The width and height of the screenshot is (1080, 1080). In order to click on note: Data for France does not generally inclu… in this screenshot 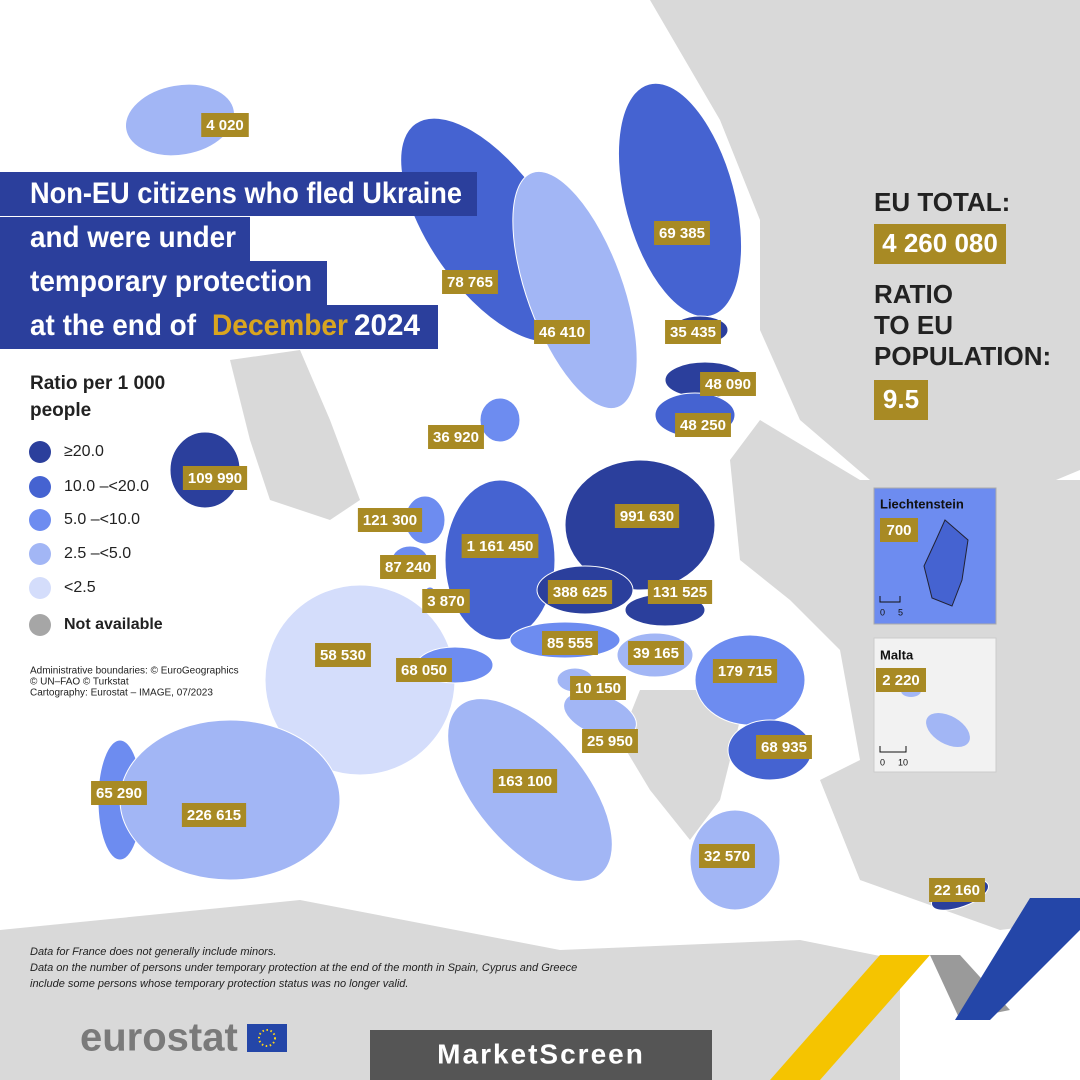, I will do `click(153, 952)`.